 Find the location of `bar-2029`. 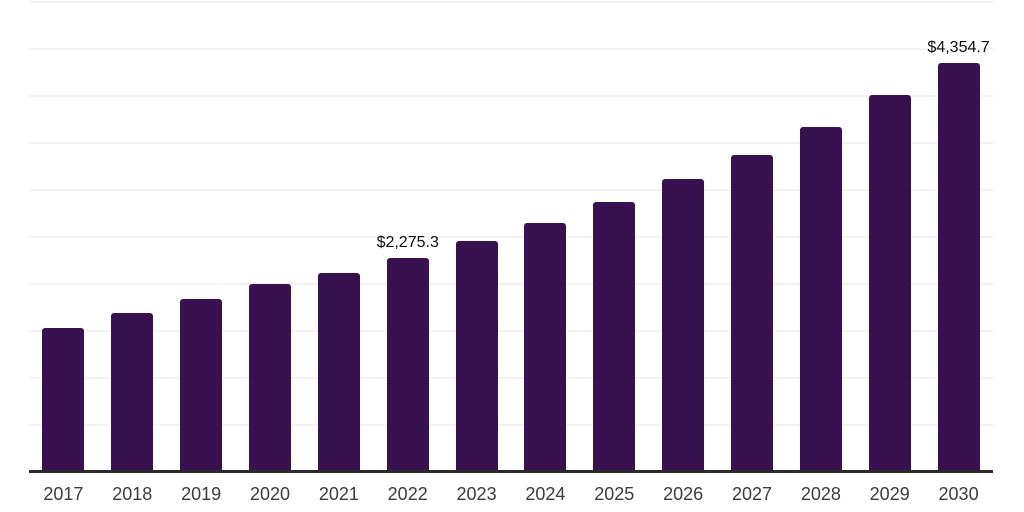

bar-2029 is located at coordinates (889, 283).